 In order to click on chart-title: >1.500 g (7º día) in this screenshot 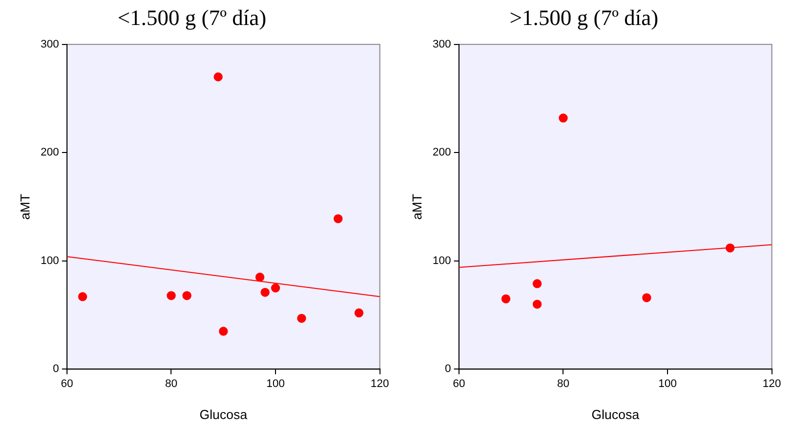, I will do `click(584, 17)`.